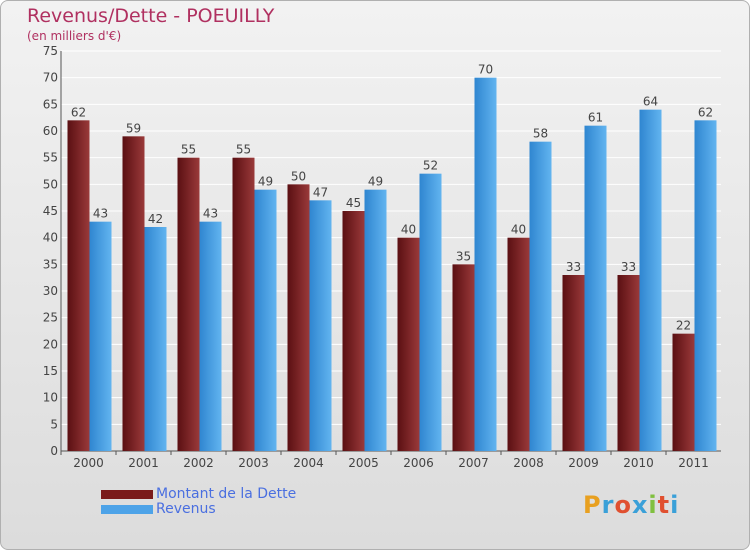 The height and width of the screenshot is (550, 750). I want to click on data-label: 22, so click(683, 326).